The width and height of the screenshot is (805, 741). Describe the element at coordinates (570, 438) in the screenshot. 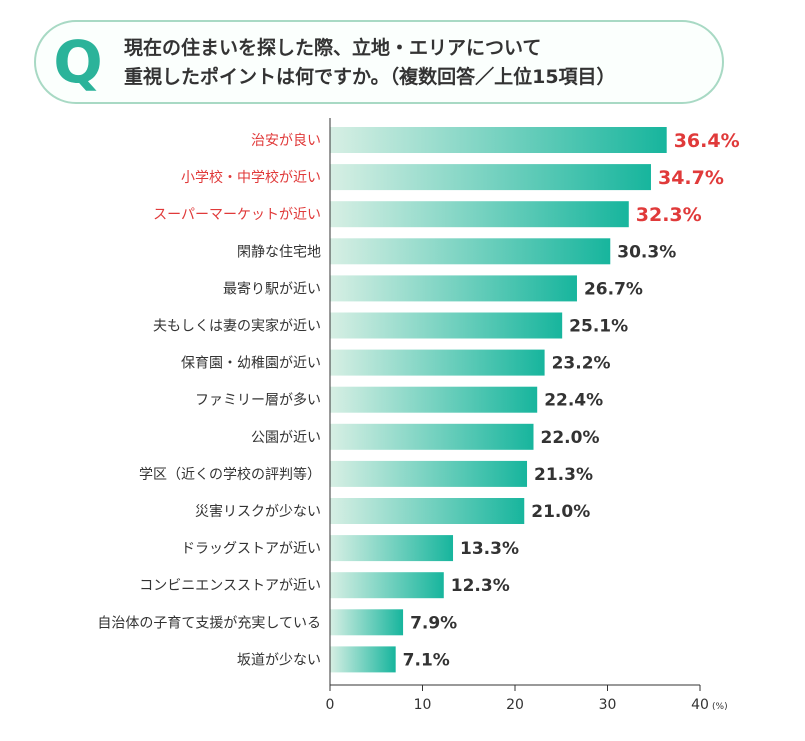

I see `value-label: 22.0%` at that location.